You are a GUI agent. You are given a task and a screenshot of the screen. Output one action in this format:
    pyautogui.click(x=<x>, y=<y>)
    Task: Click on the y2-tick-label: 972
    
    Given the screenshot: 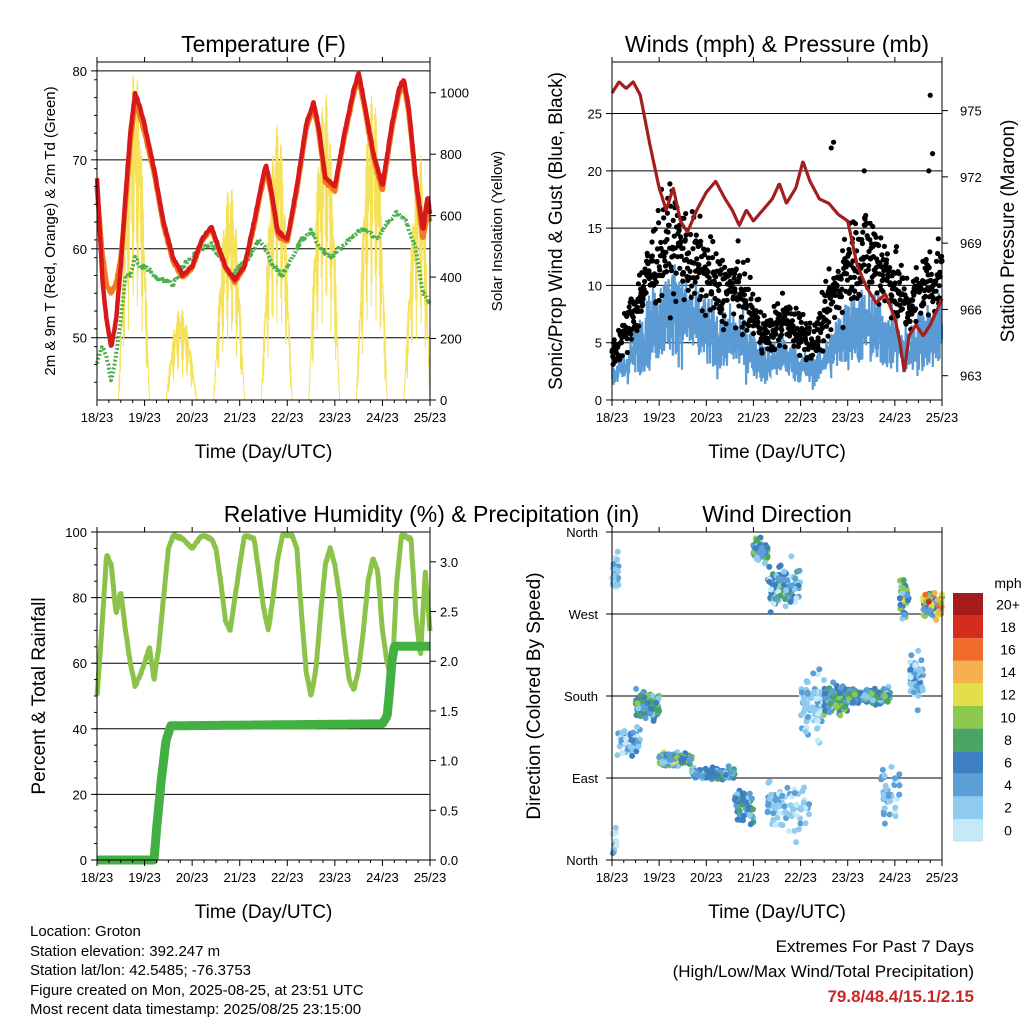 What is the action you would take?
    pyautogui.click(x=971, y=177)
    